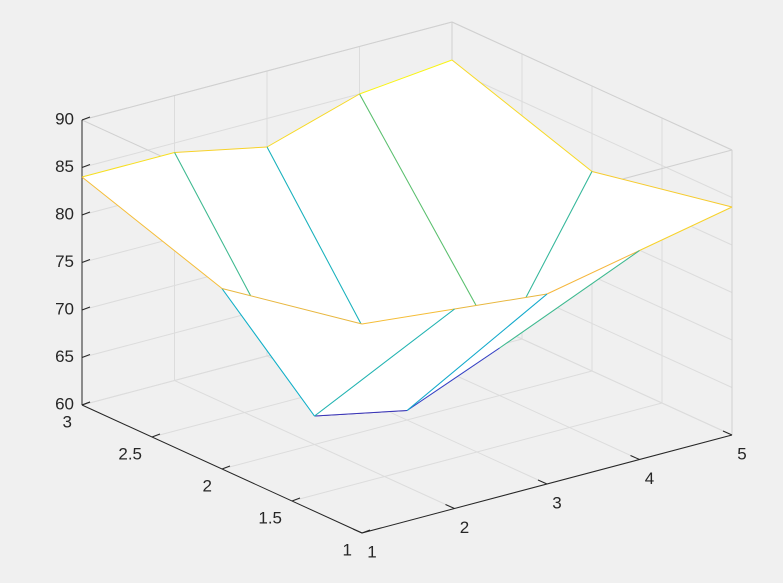  What do you see at coordinates (64, 356) in the screenshot?
I see `z-tick-label: 65` at bounding box center [64, 356].